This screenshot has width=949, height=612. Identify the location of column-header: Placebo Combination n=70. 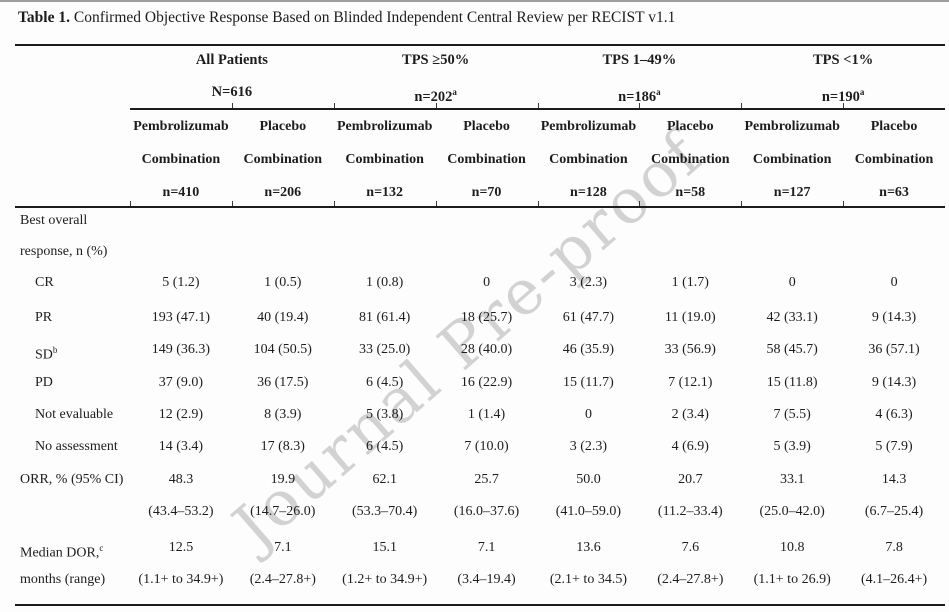
(487, 159).